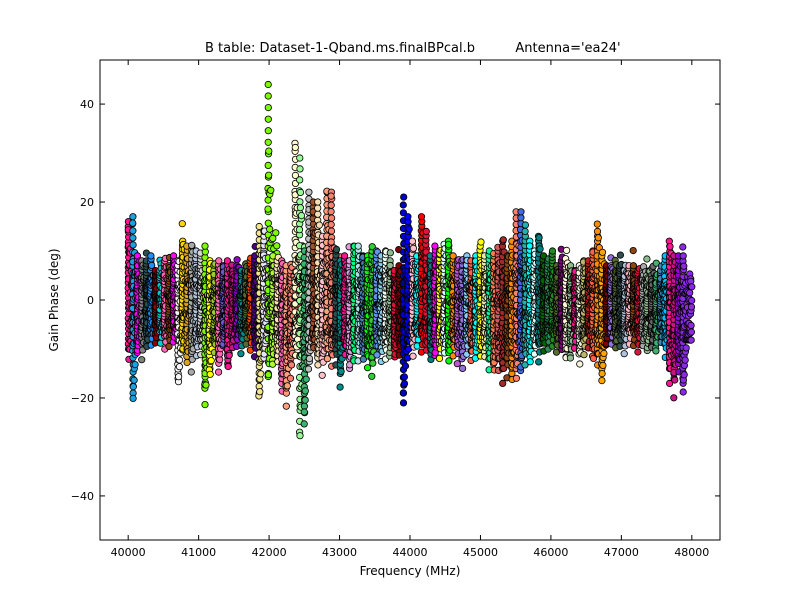 The width and height of the screenshot is (800, 600). Describe the element at coordinates (567, 48) in the screenshot. I see `chart-subtitle: Antenna='ea24'` at that location.